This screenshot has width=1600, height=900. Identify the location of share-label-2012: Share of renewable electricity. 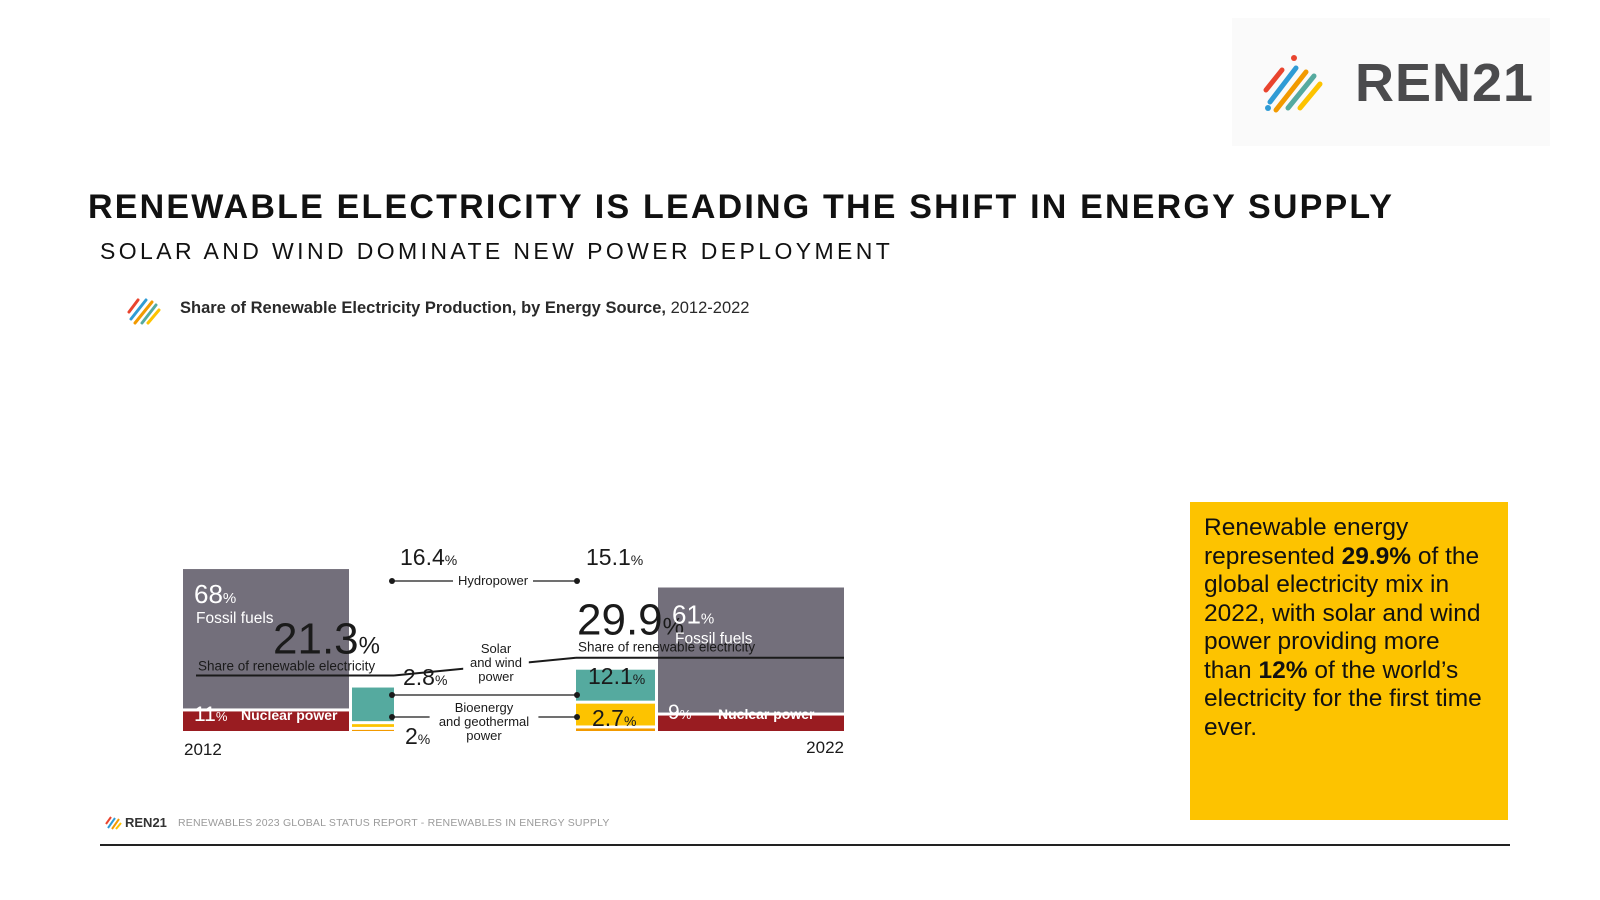
(286, 666).